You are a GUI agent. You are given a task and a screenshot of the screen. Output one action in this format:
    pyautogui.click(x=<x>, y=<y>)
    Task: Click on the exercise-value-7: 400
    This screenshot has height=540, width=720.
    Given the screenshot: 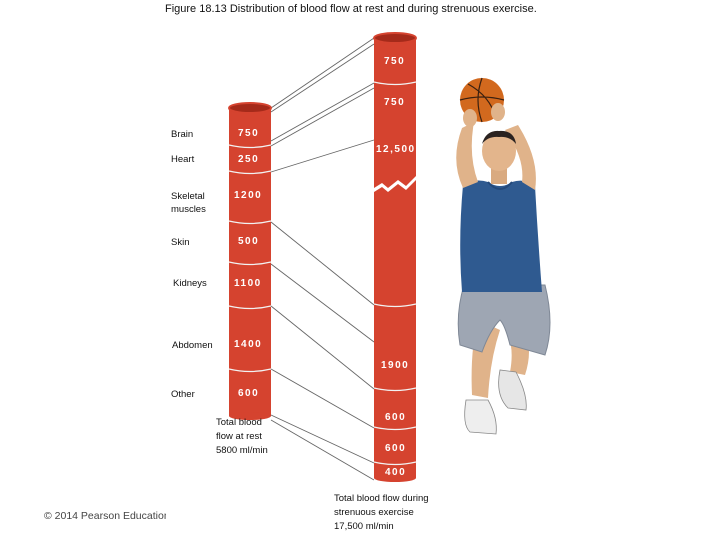 What is the action you would take?
    pyautogui.click(x=396, y=472)
    